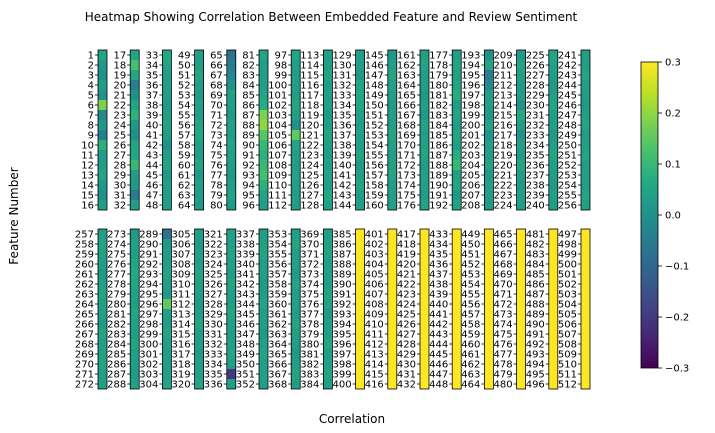 The width and height of the screenshot is (715, 433). I want to click on tick-label-feature-3: 3, so click(91, 76).